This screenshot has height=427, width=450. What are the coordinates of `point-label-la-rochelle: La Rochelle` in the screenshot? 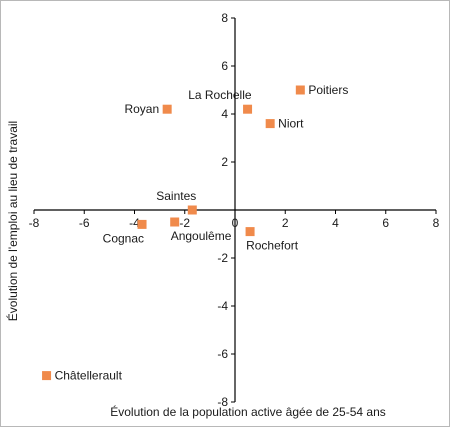 It's located at (220, 95).